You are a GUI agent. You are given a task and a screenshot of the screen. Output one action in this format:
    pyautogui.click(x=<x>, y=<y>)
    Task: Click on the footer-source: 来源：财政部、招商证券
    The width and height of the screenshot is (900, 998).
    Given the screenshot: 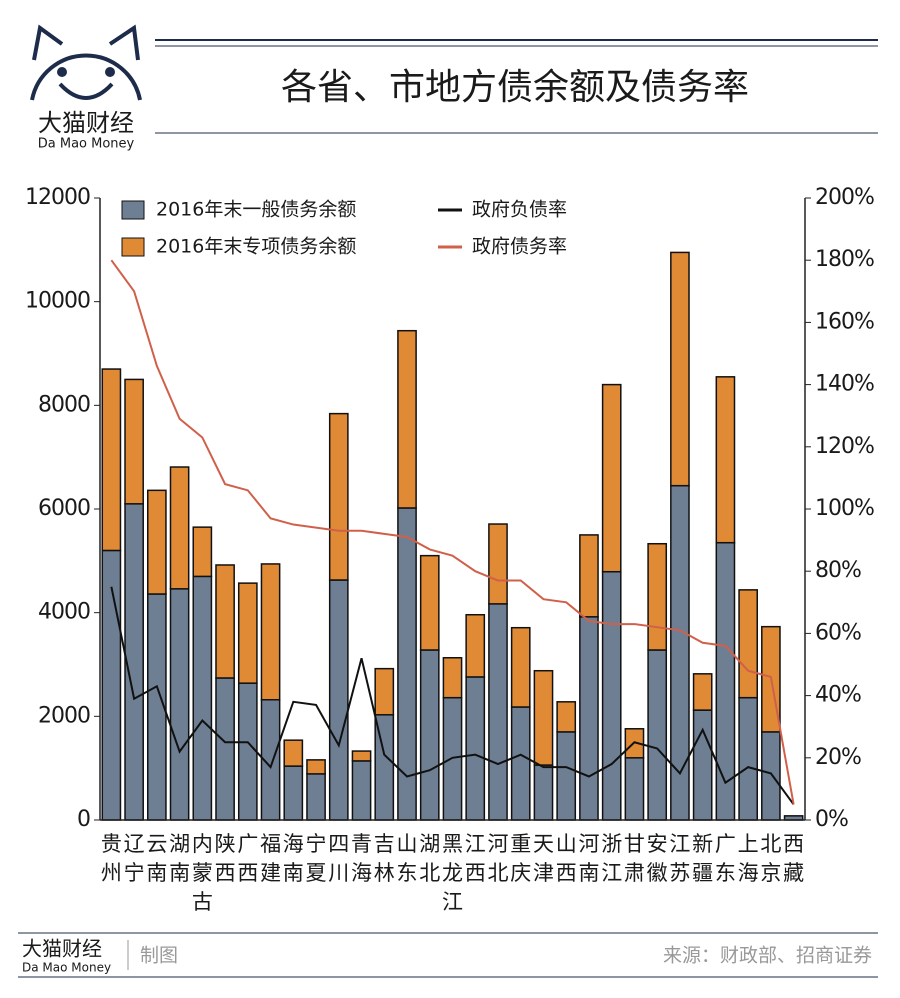 What is the action you would take?
    pyautogui.click(x=767, y=956)
    